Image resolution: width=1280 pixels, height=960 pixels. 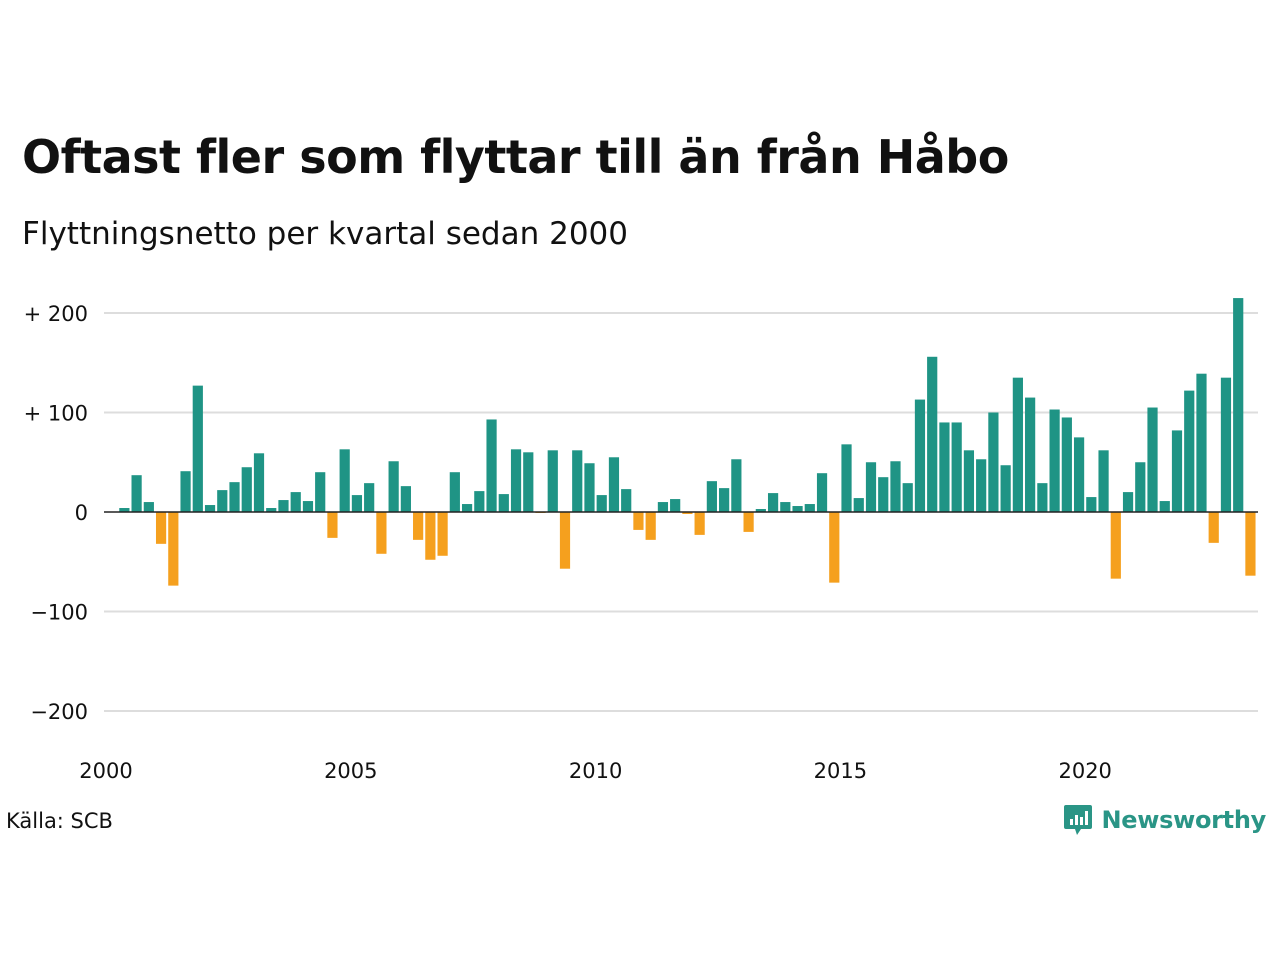 What do you see at coordinates (56, 513) in the screenshot?
I see `y-axis: + 200 + 100 0 −100 −200` at bounding box center [56, 513].